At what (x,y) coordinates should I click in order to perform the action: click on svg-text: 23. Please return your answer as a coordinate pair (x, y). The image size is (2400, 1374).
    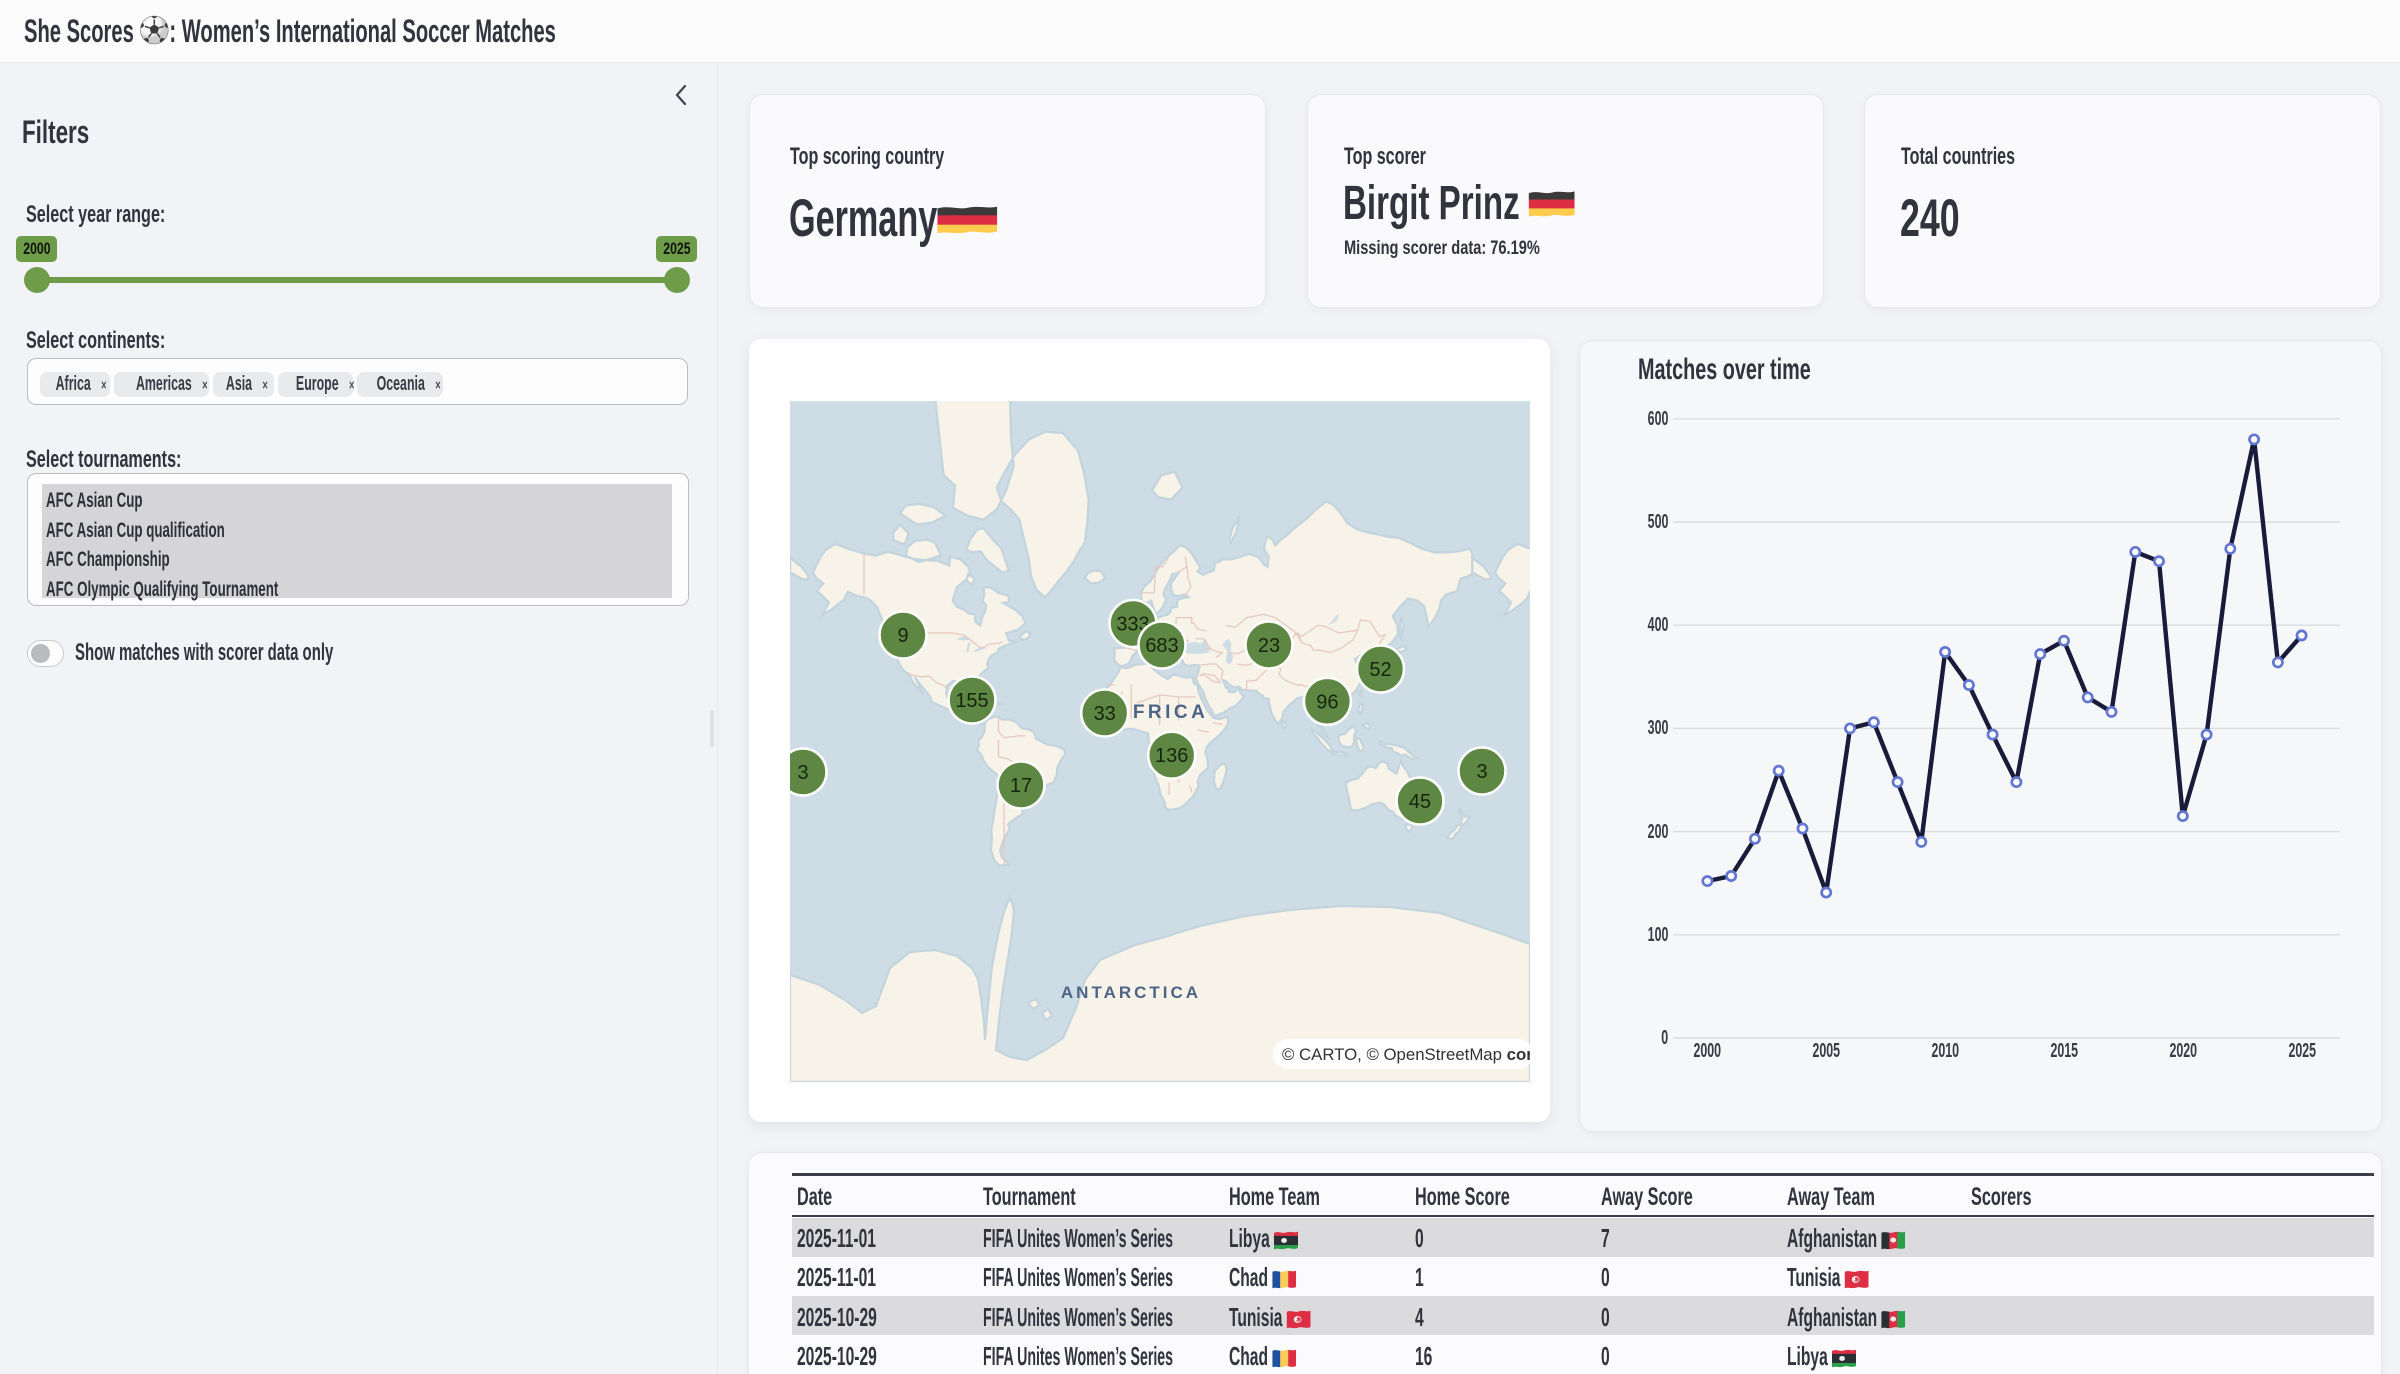
    Looking at the image, I should click on (1269, 646).